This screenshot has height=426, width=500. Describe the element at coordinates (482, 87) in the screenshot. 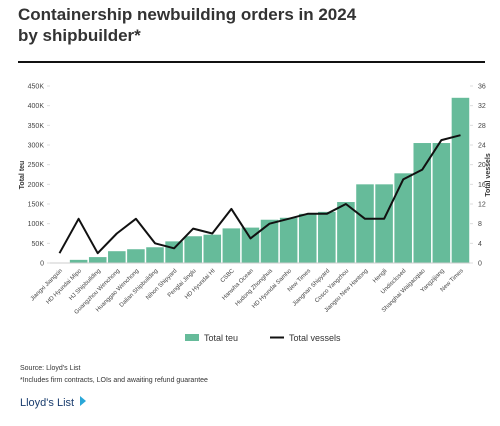

I see `y2-tick-label: 36` at that location.